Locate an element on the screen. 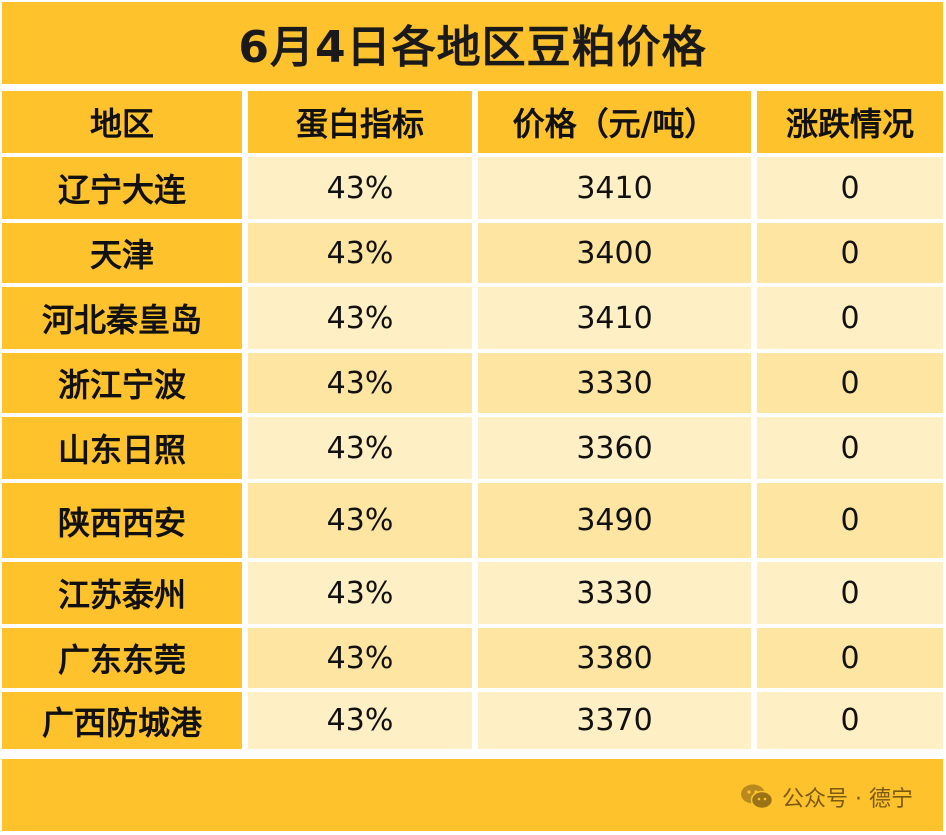  watermark: 公众号 · 德宁 is located at coordinates (826, 797).